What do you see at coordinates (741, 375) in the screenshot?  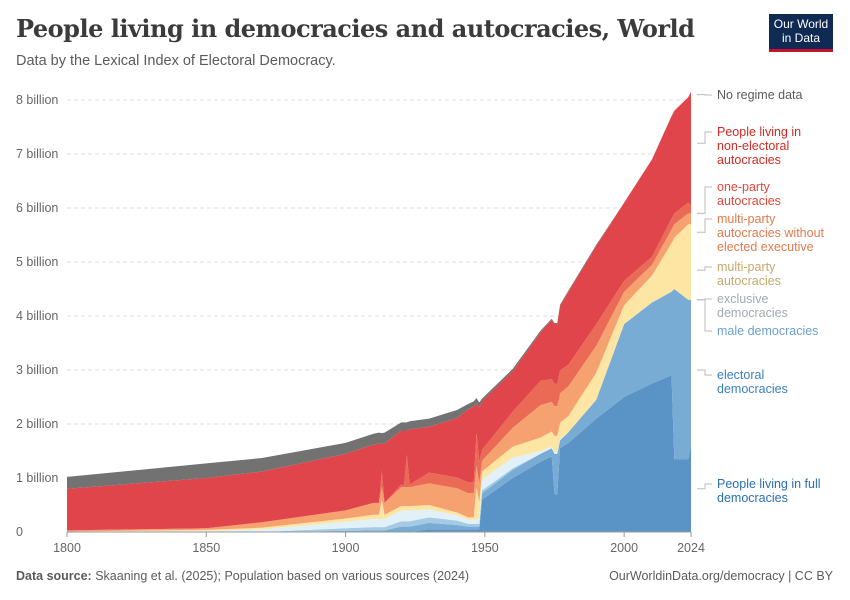 I see `legend-line: electoral` at bounding box center [741, 375].